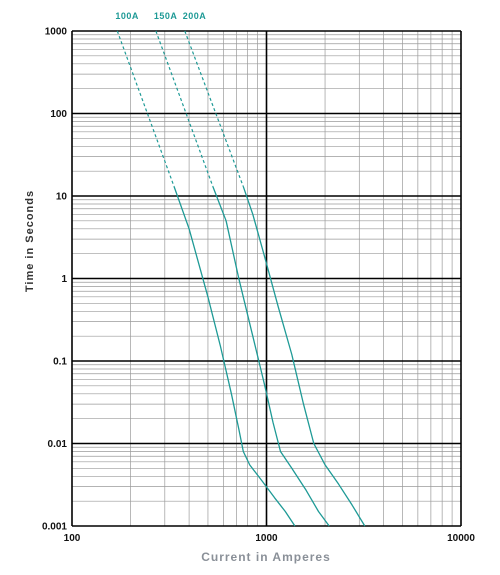  I want to click on series-label-100a: 100A, so click(127, 16).